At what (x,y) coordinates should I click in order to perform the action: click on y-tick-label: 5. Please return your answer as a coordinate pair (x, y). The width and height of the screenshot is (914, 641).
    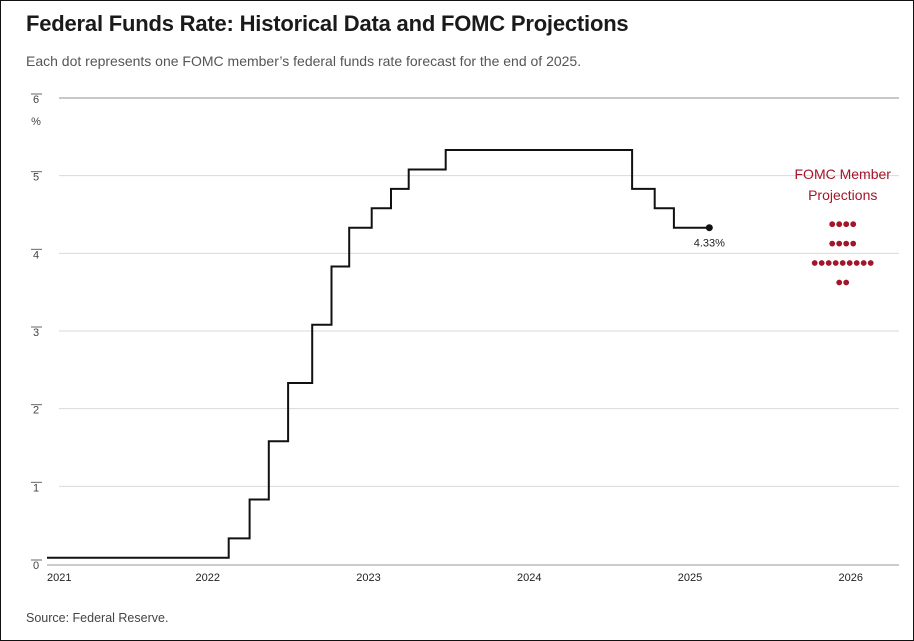
    Looking at the image, I should click on (36, 178).